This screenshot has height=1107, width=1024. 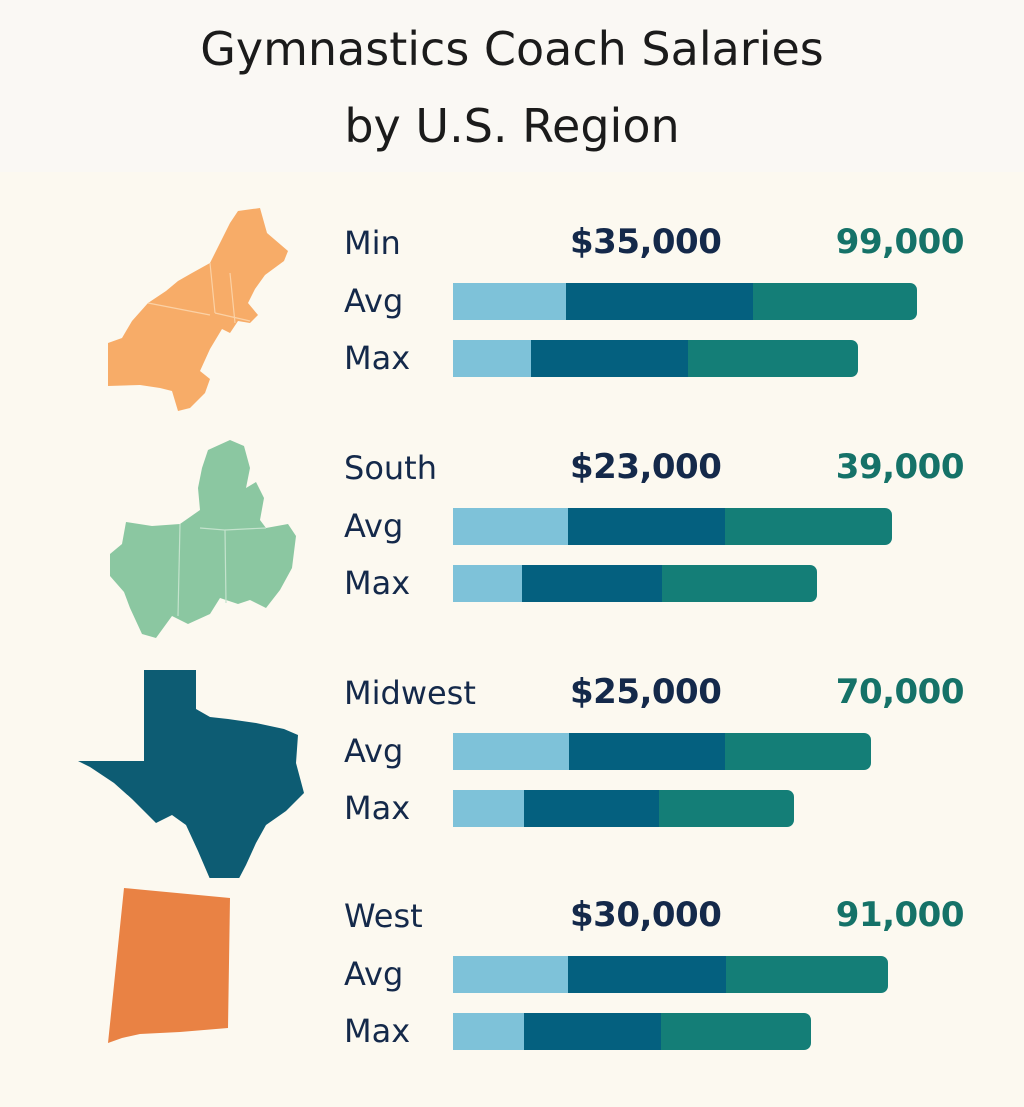 I want to click on new-mexico-map-icon, so click(x=190, y=990).